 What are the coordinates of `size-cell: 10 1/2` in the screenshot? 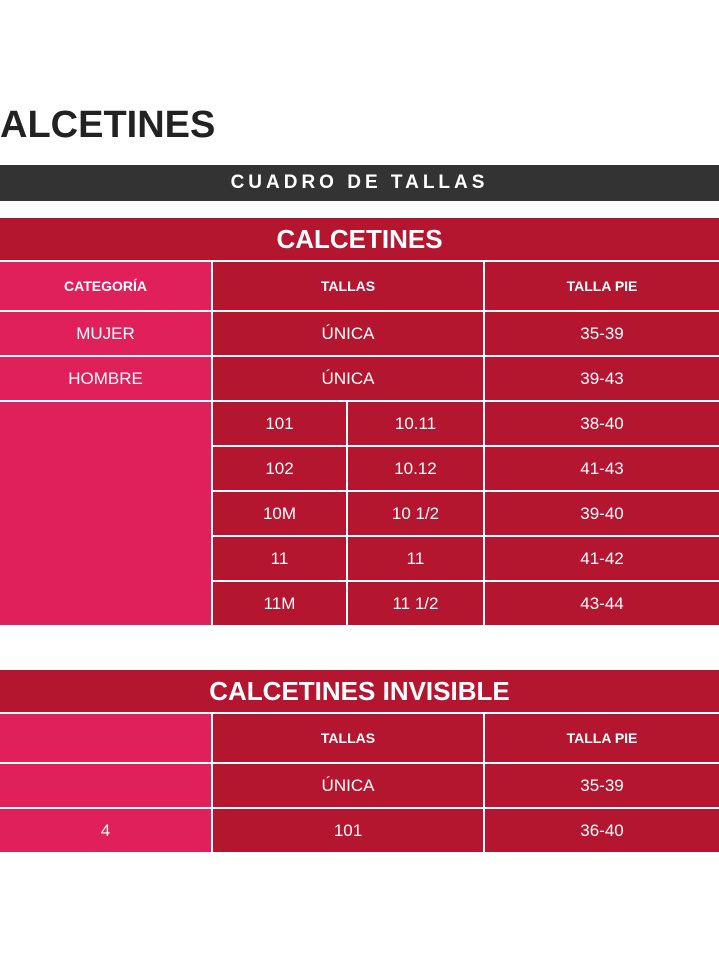 It's located at (415, 513).